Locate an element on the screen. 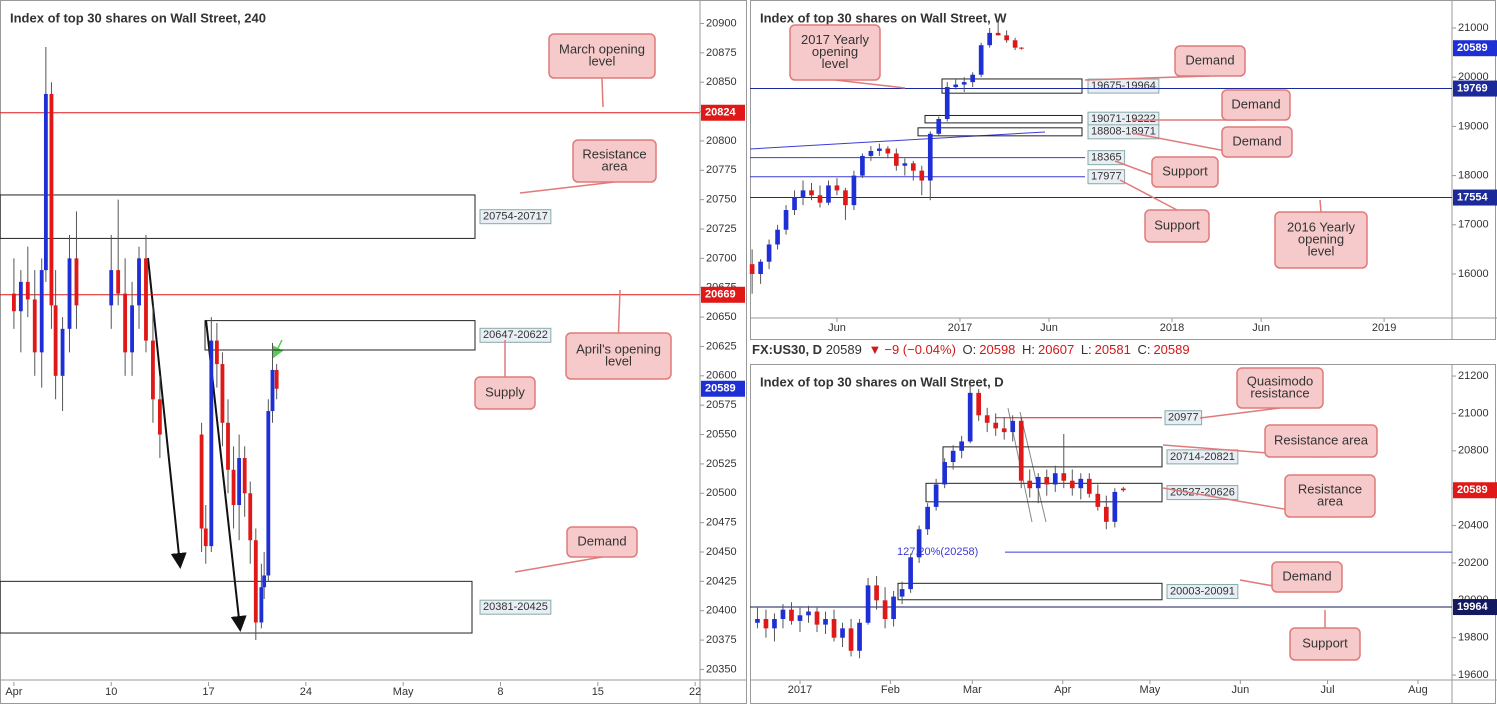 The height and width of the screenshot is (704, 1497). x-tick-label: 10 is located at coordinates (111, 692).